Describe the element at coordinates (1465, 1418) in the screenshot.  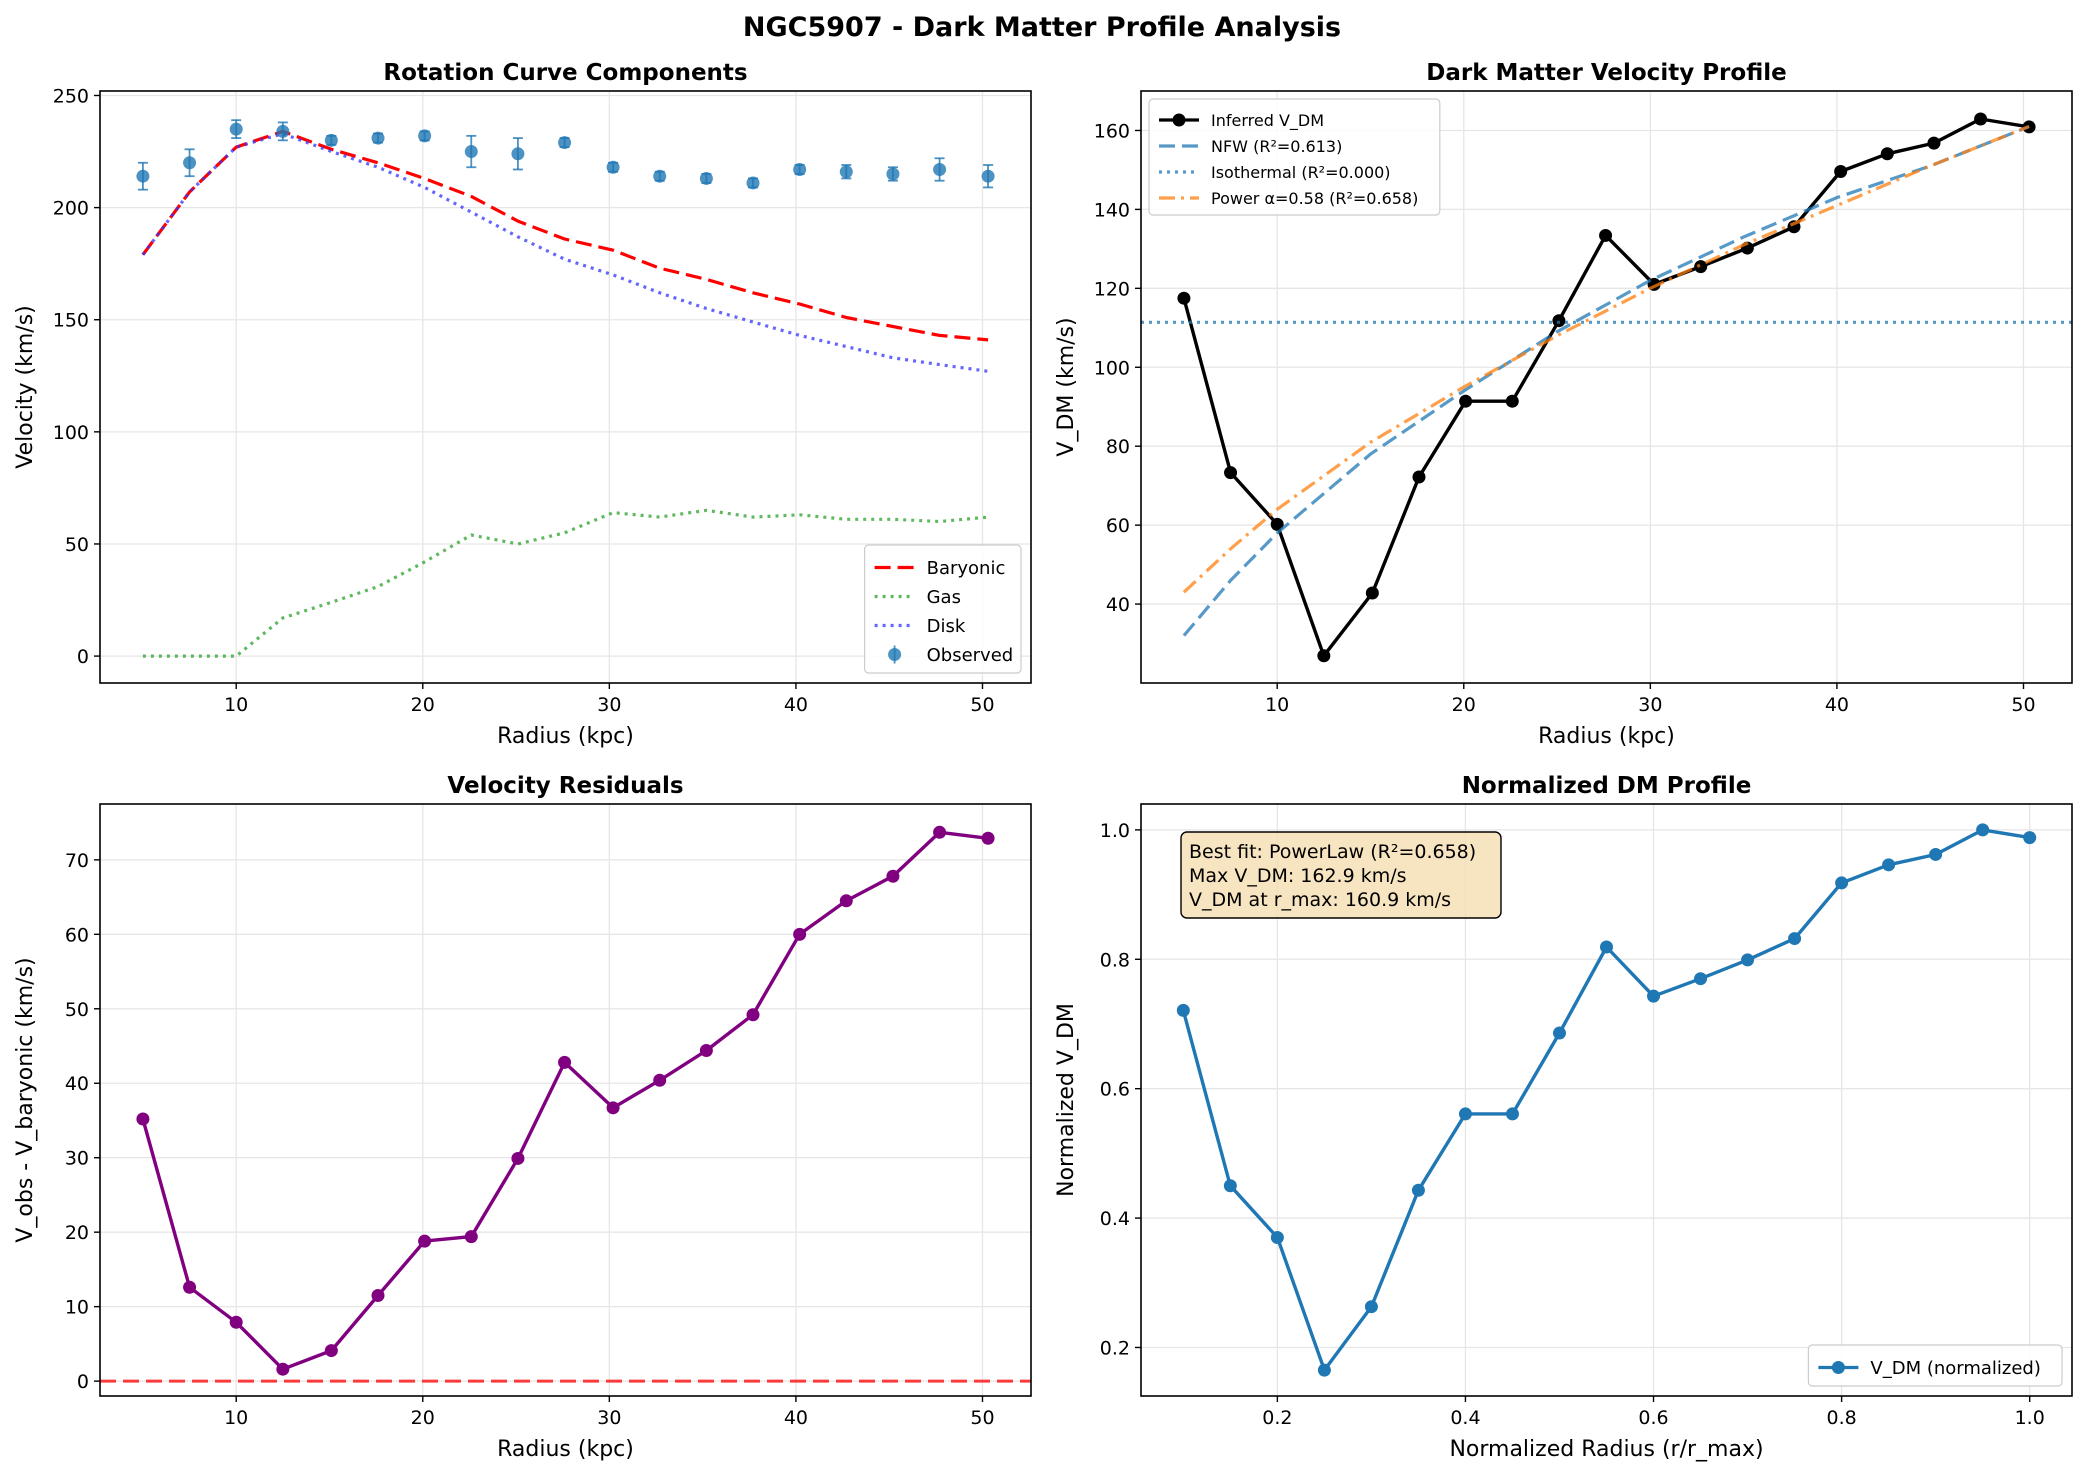
I see `x-tick-label: 0.4` at that location.